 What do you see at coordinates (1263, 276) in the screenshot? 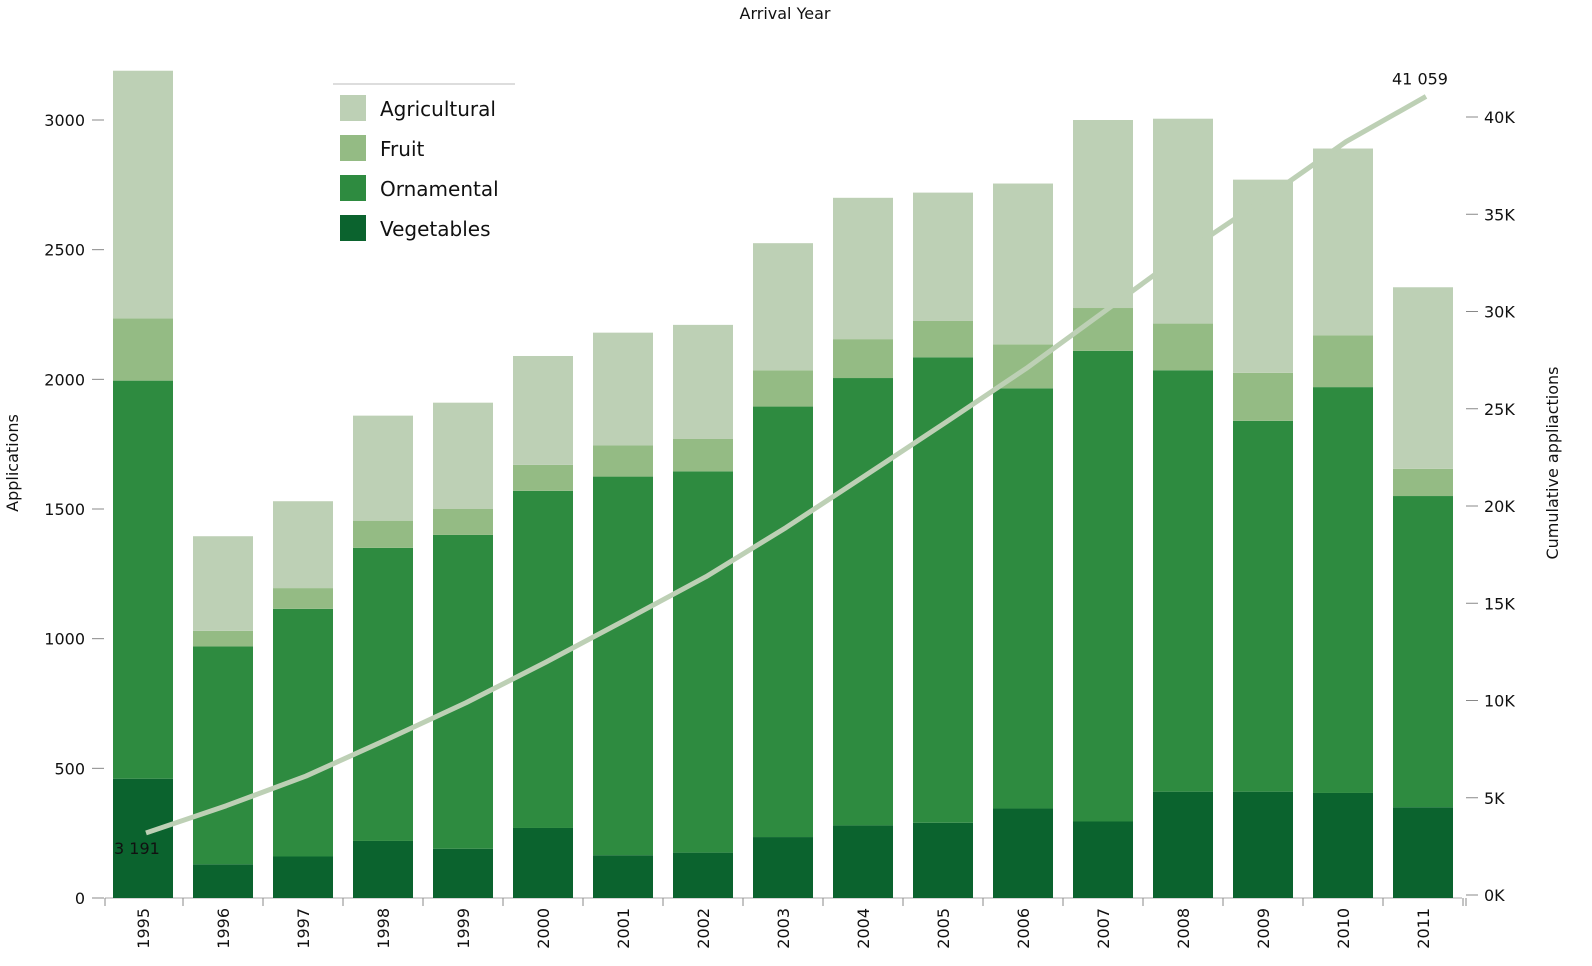
I see `bar-agricultural-2009` at bounding box center [1263, 276].